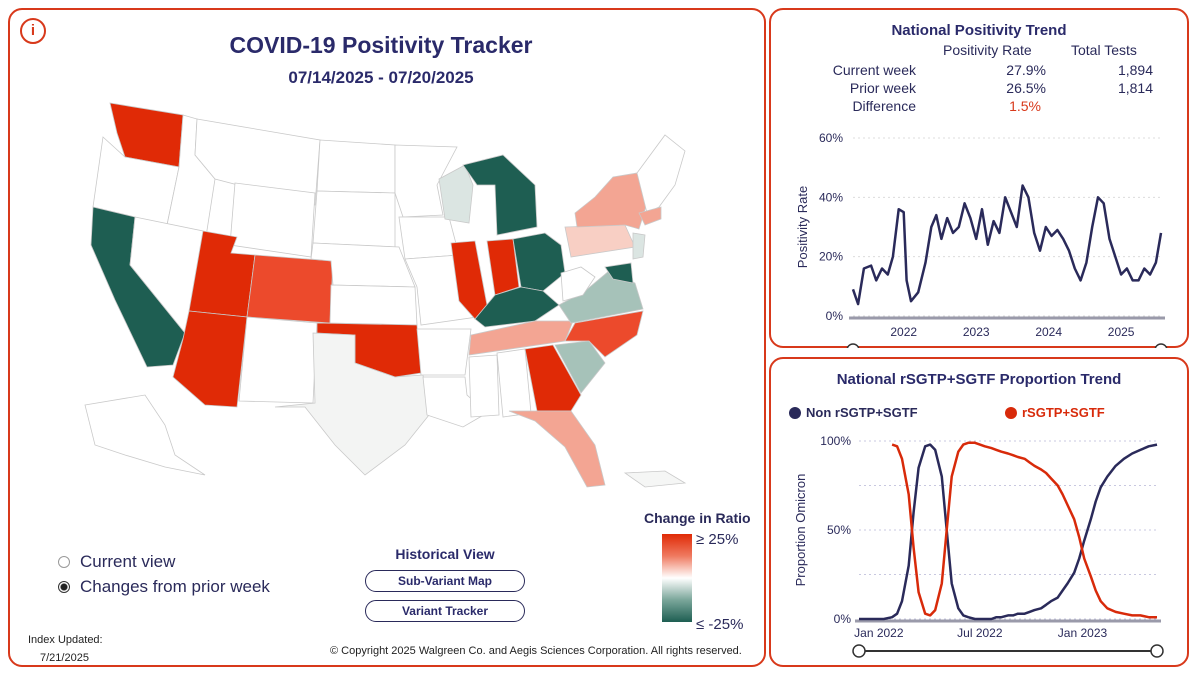  Describe the element at coordinates (677, 578) in the screenshot. I see `legend-gradient` at that location.